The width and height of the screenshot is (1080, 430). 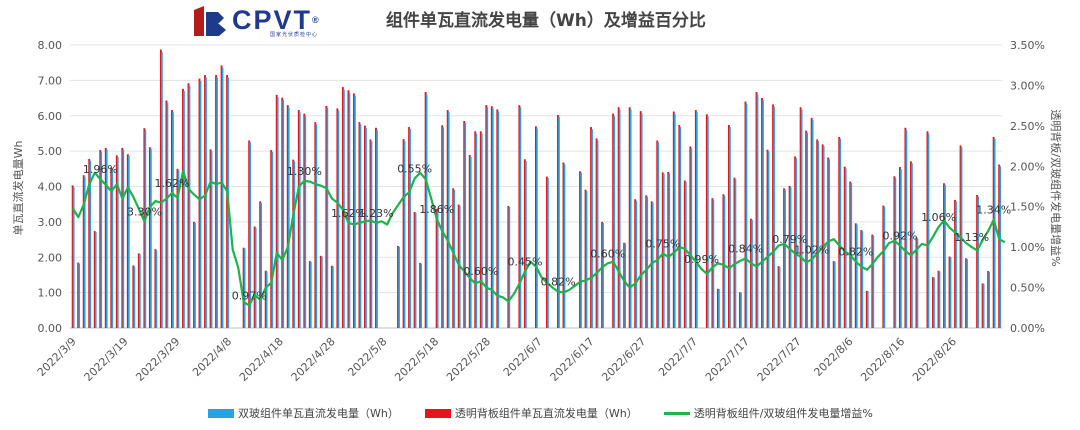 What do you see at coordinates (318, 413) in the screenshot?
I see `legend-label-bifacial: 双玻组件单瓦直流发电量（Wh）` at bounding box center [318, 413].